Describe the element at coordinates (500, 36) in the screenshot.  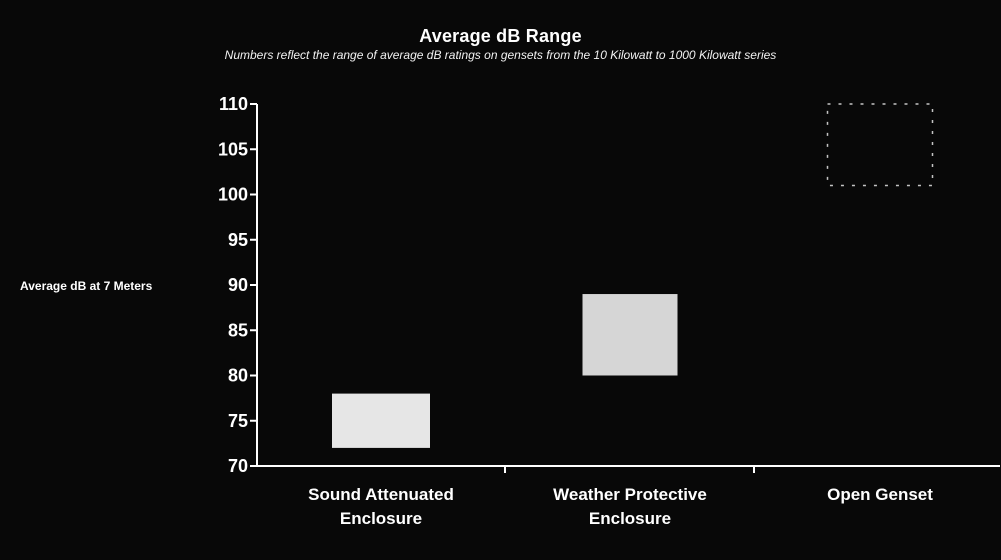
I see `chart-title: Average dB Range` at that location.